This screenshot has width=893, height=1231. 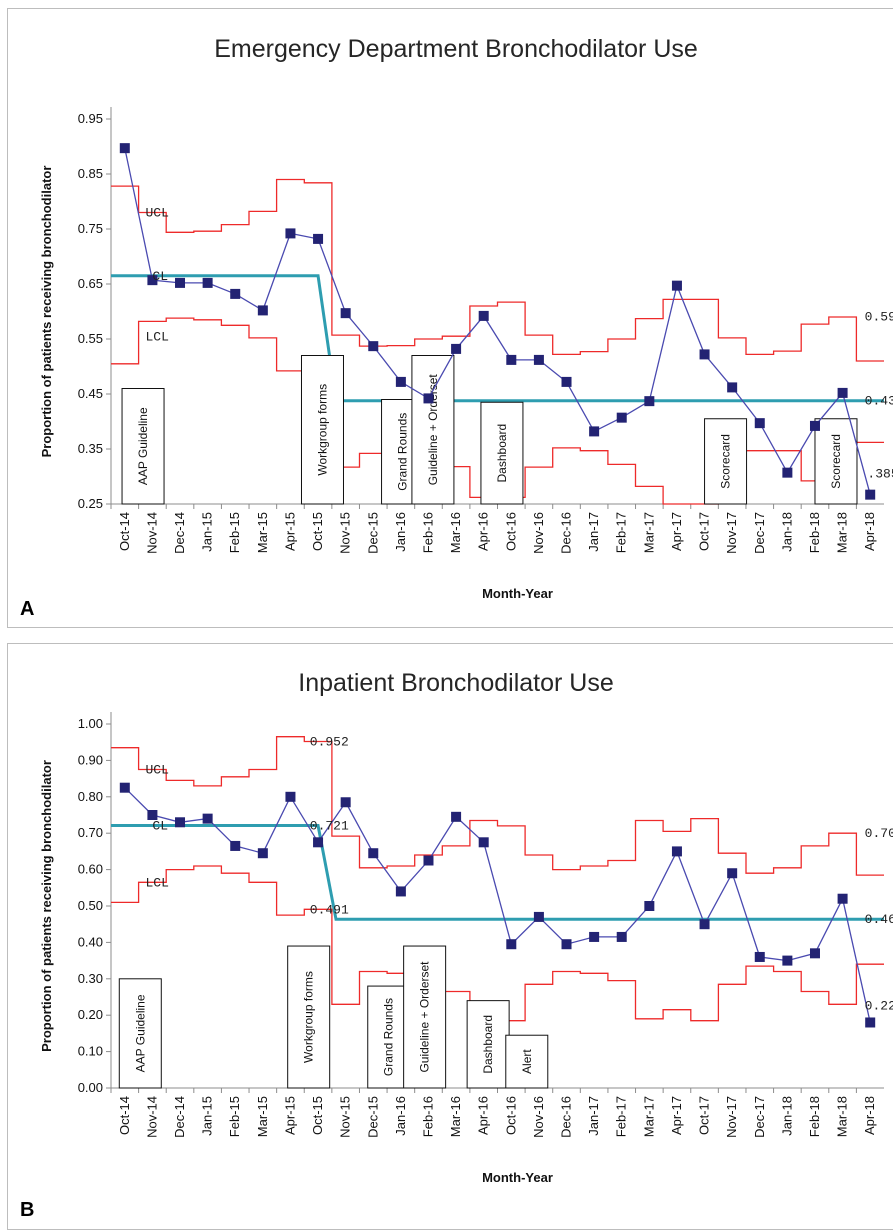 What do you see at coordinates (90, 978) in the screenshot?
I see `y-tick-label: 0.30` at bounding box center [90, 978].